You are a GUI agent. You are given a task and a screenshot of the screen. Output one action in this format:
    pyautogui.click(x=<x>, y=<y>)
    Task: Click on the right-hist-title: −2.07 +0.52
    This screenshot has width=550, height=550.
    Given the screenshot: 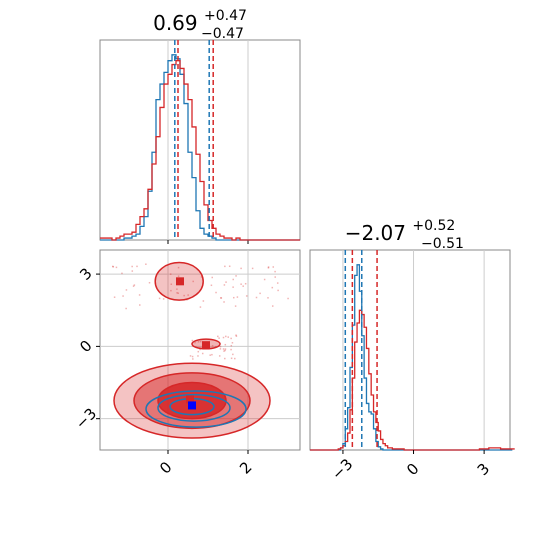 What is the action you would take?
    pyautogui.click(x=400, y=231)
    